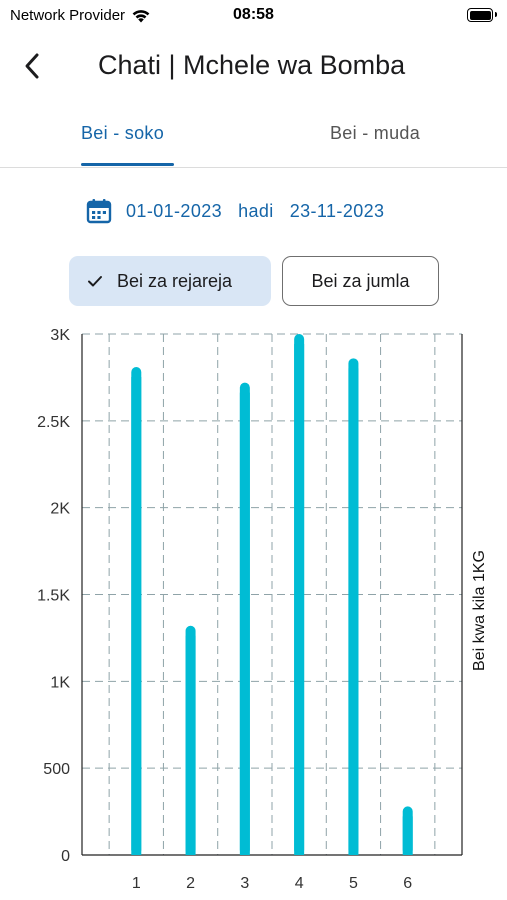 This screenshot has width=507, height=900. I want to click on y-tick-label: 500, so click(56, 769).